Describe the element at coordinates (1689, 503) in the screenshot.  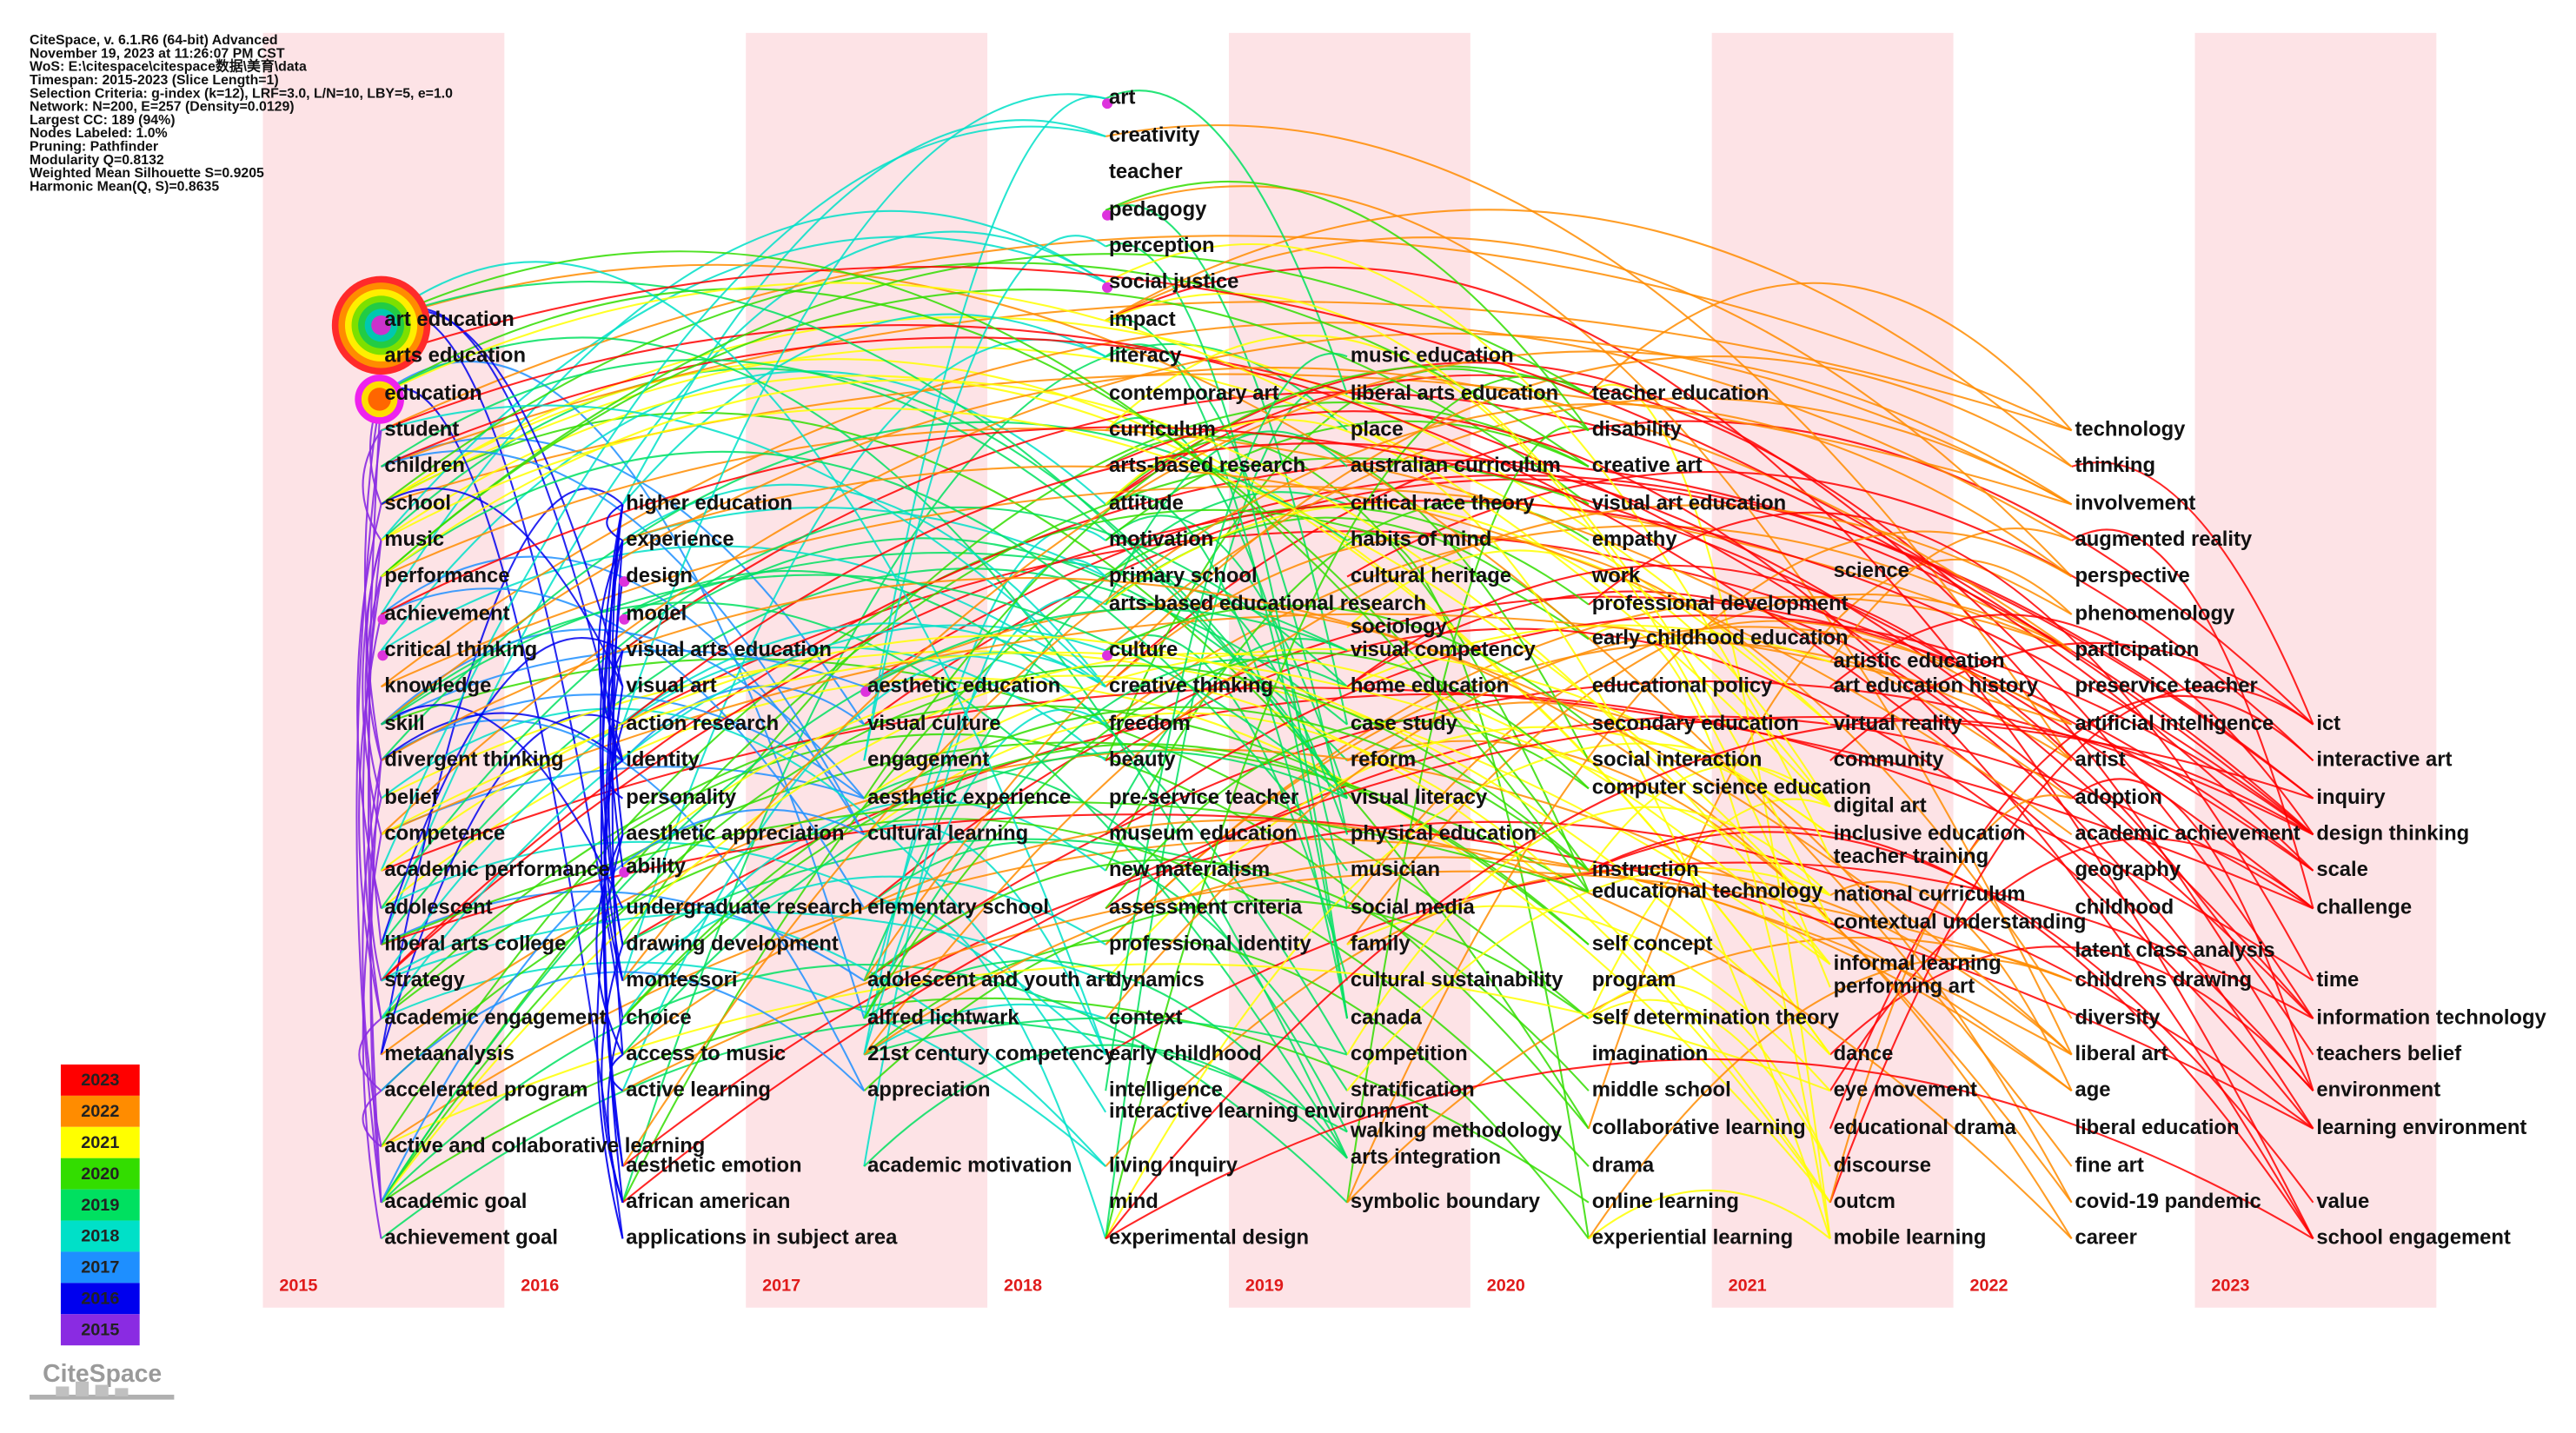
I see `node-label: visual art education` at that location.